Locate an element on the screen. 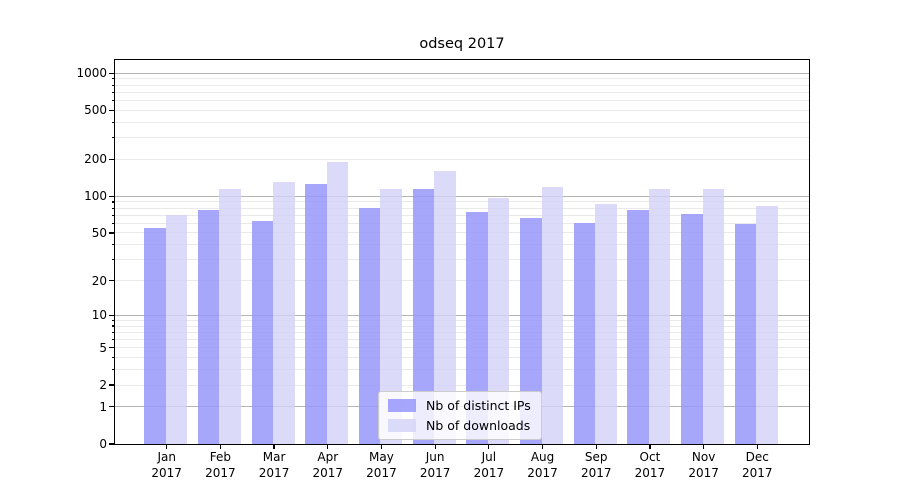  x-tick-month: Jun is located at coordinates (435, 457).